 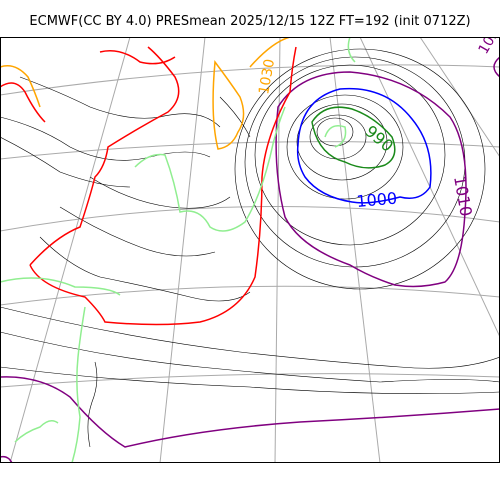 What do you see at coordinates (267, 77) in the screenshot?
I see `label-1030: 1030` at bounding box center [267, 77].